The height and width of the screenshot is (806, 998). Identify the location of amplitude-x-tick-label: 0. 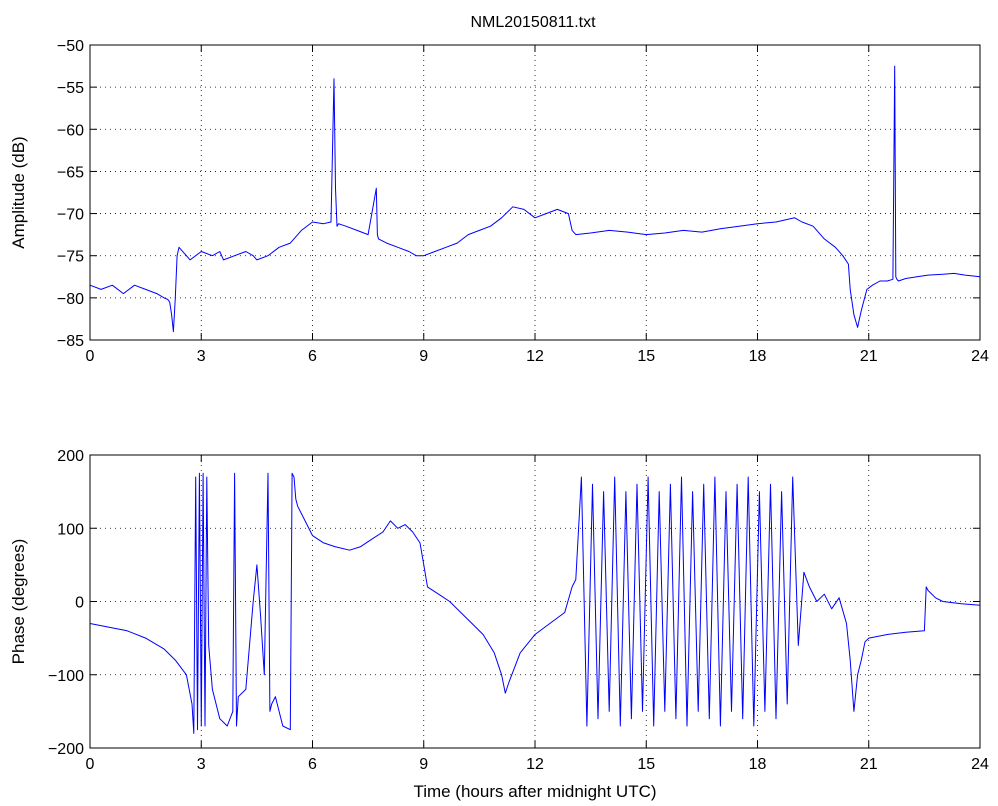
(90, 356).